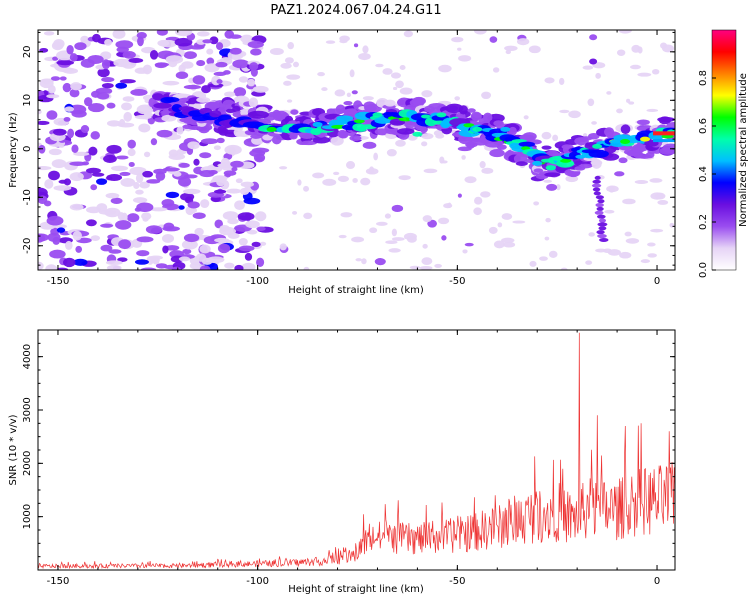  Describe the element at coordinates (657, 281) in the screenshot. I see `x-tick-label: 0` at that location.